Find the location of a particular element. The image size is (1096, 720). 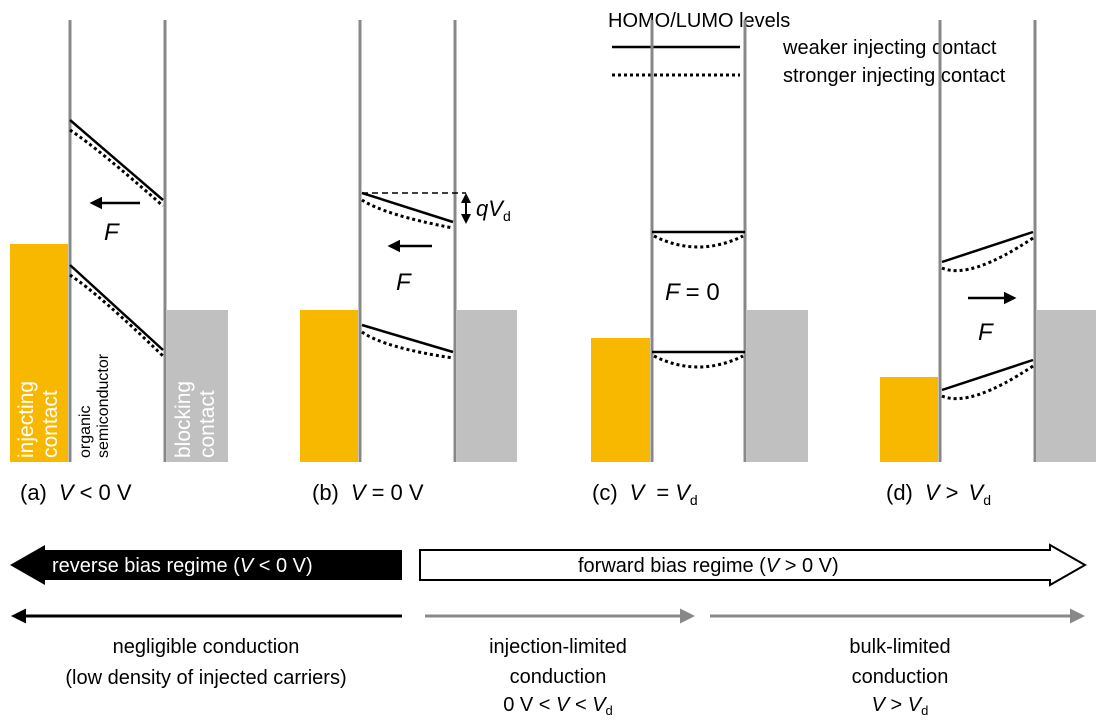

layer-label: injectingcontact is located at coordinates (38, 419).